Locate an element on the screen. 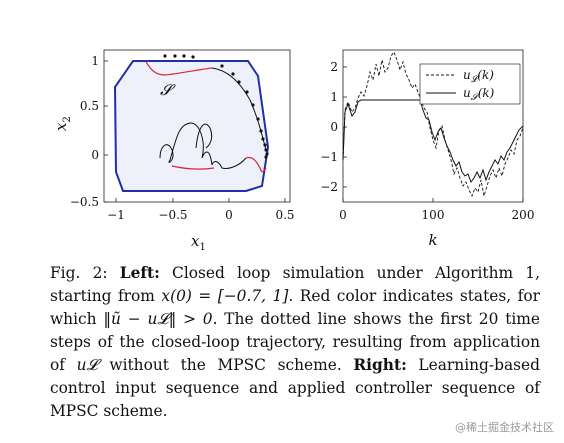 The height and width of the screenshot is (443, 564). left-x-ticks is located at coordinates (195, 131).